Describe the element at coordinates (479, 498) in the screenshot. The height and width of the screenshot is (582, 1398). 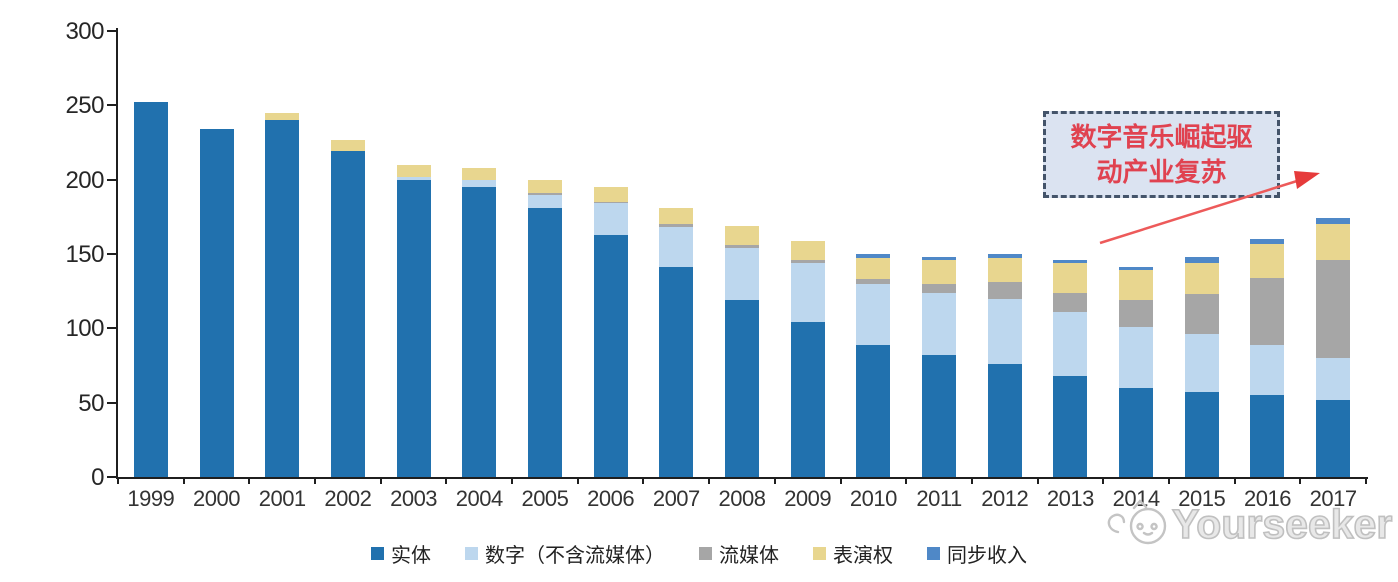
I see `x-tick-label: 2004` at that location.